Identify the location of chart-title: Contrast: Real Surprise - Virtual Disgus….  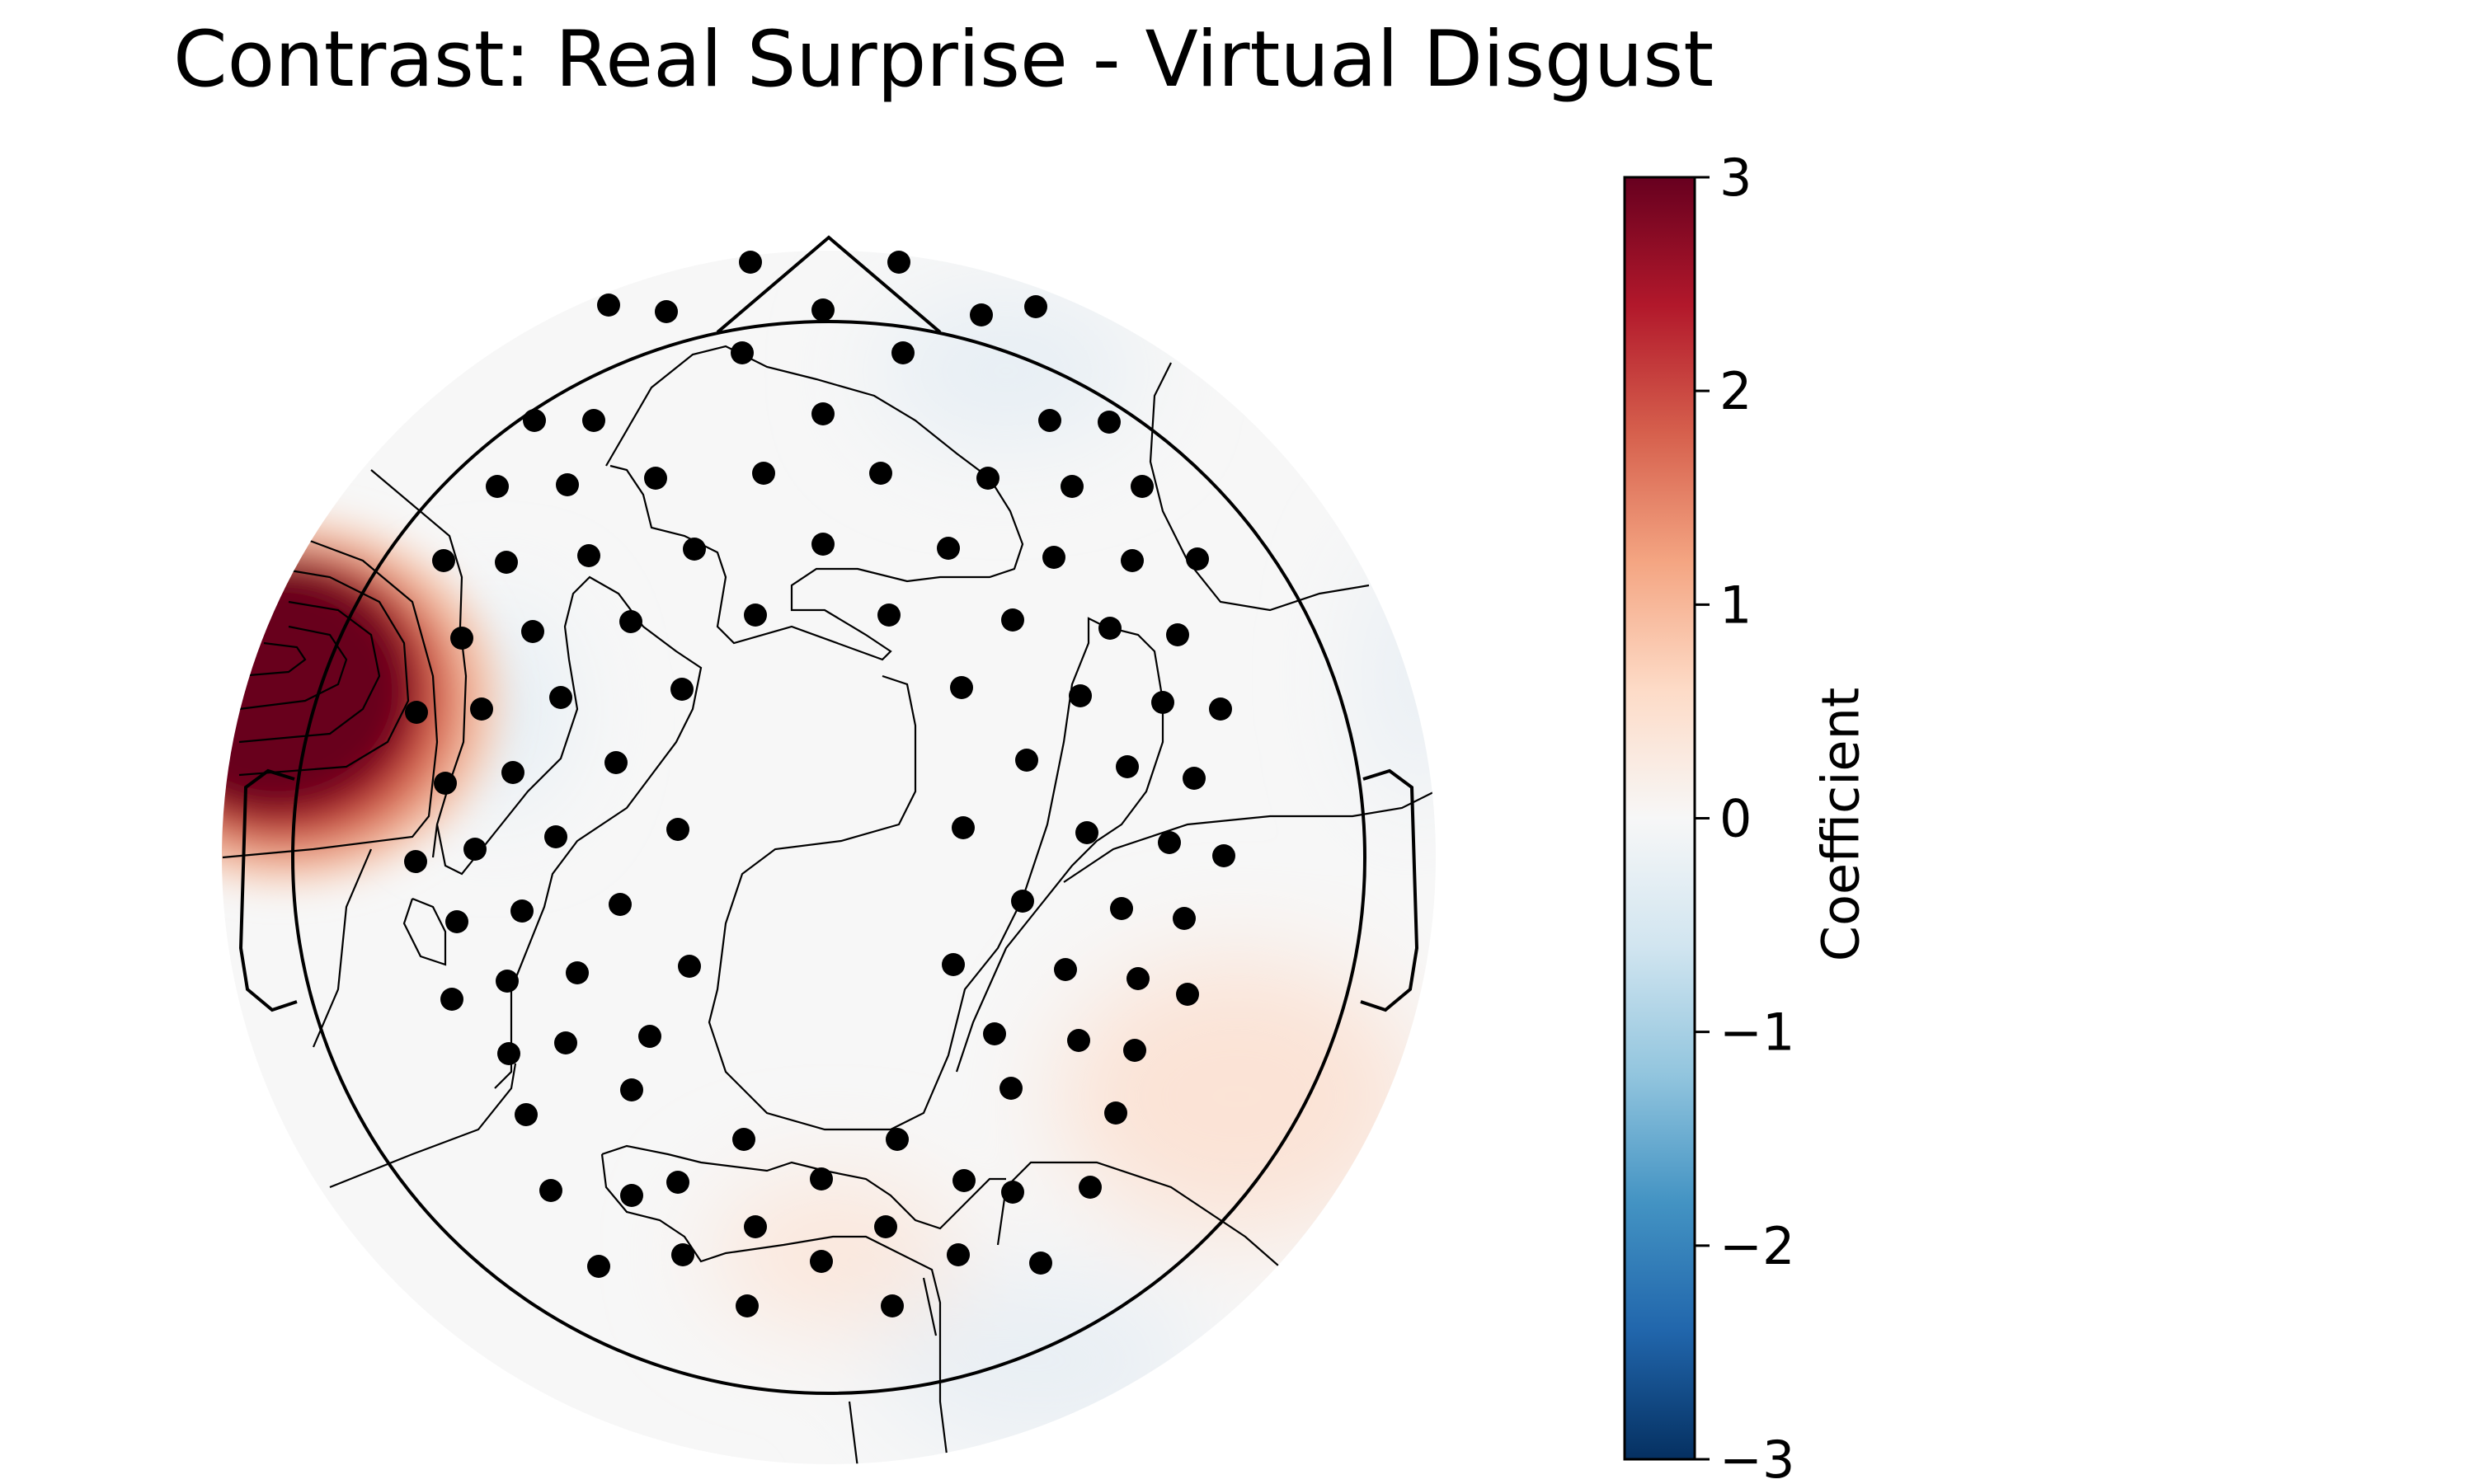
(943, 60).